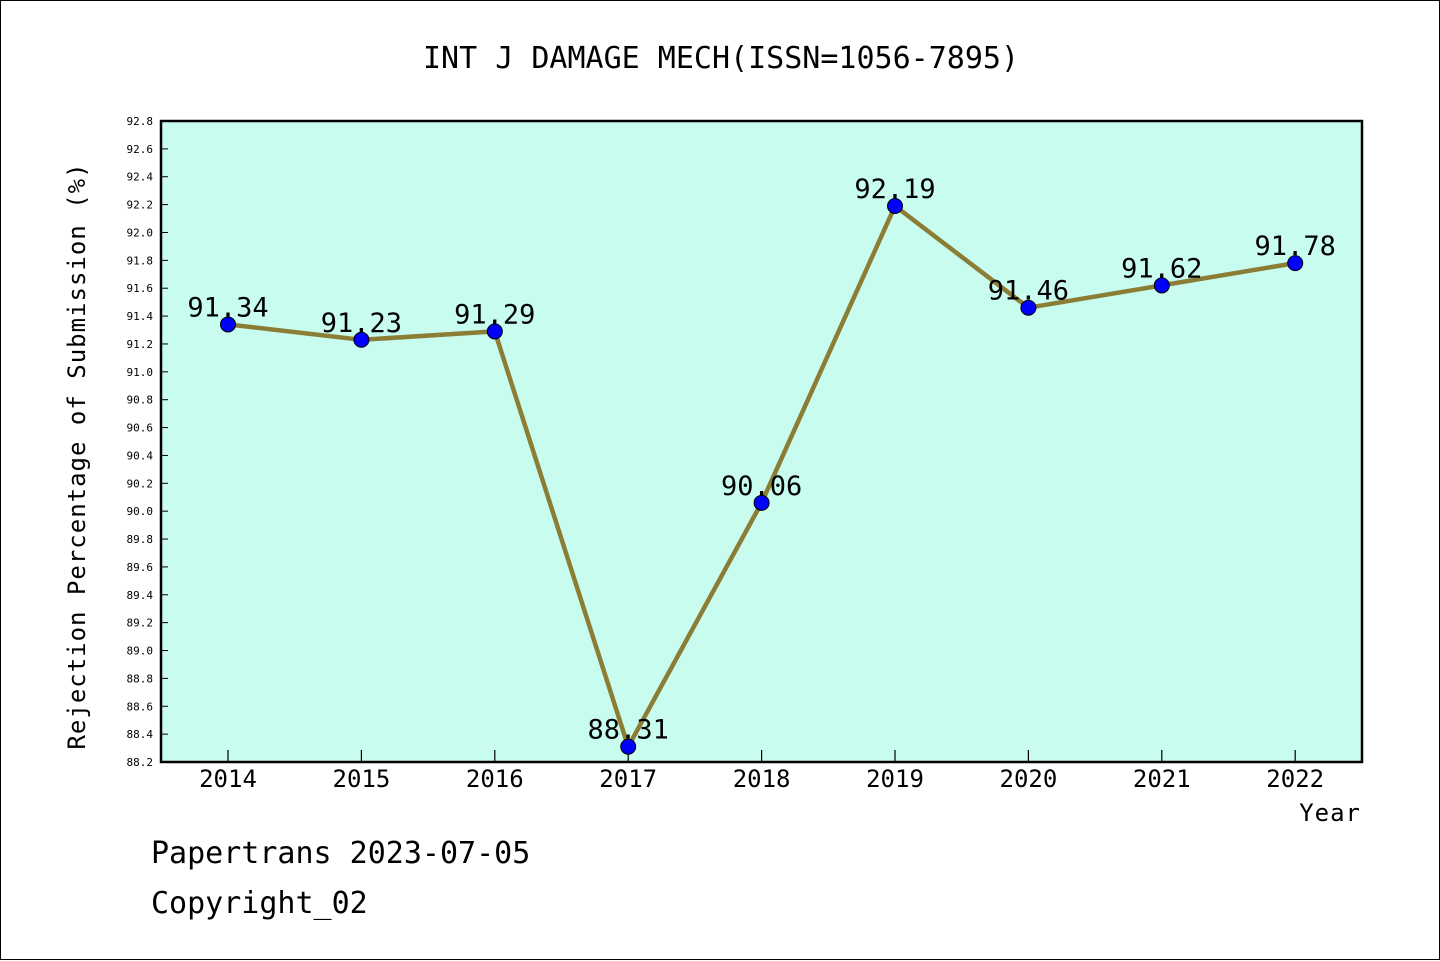 The image size is (1440, 961). What do you see at coordinates (894, 189) in the screenshot?
I see `data-label: 92.19` at bounding box center [894, 189].